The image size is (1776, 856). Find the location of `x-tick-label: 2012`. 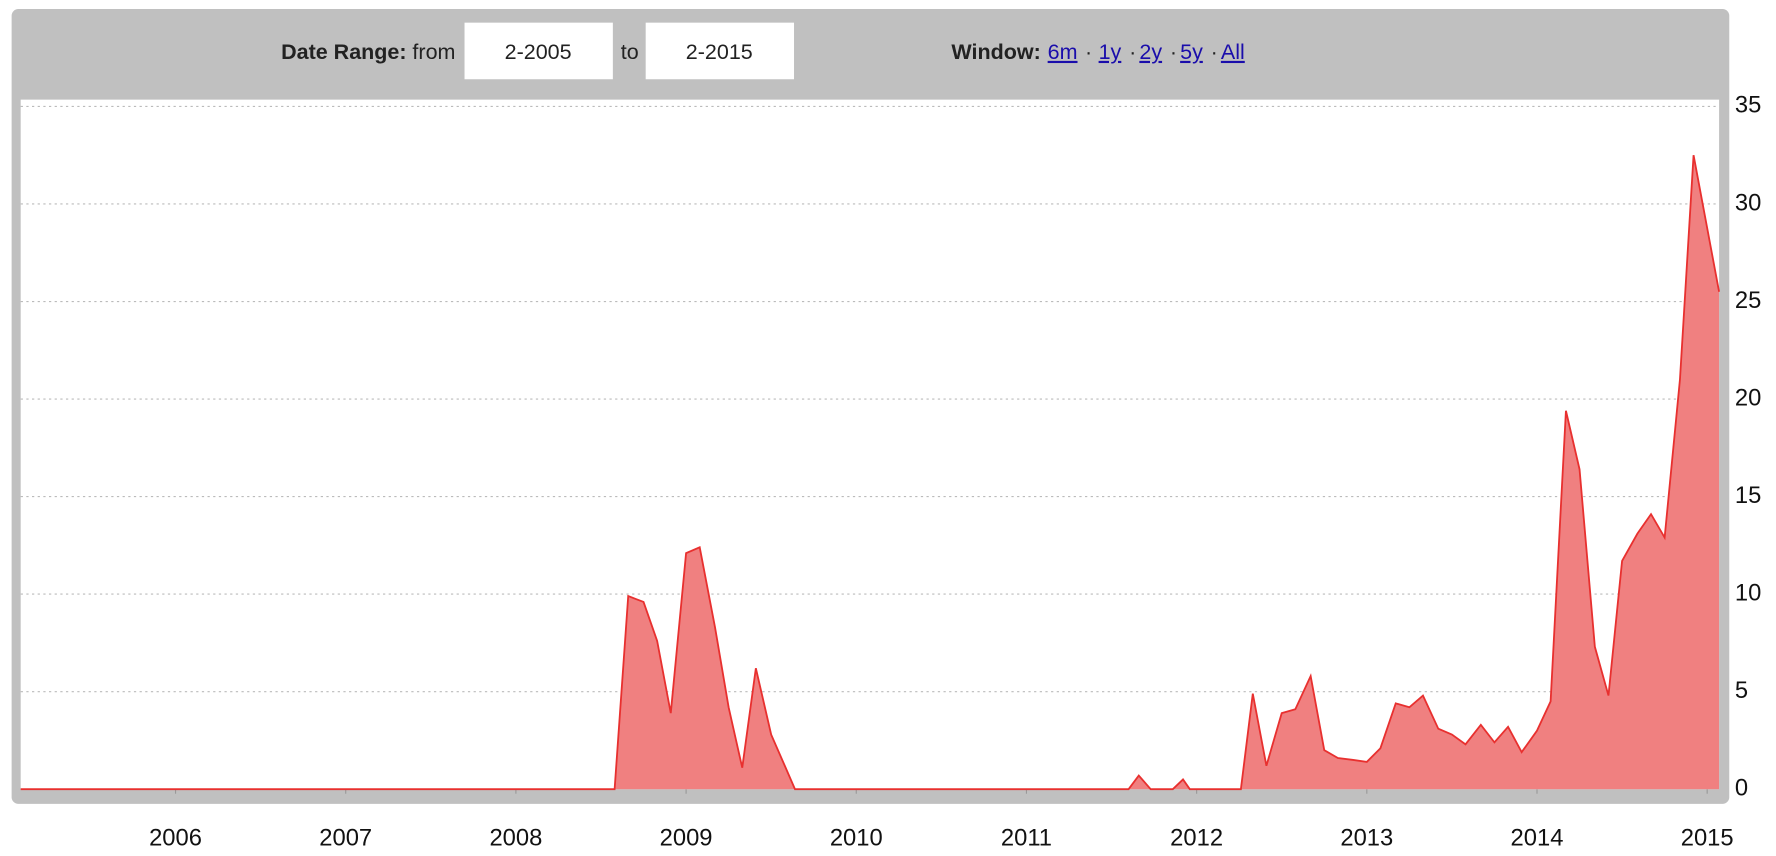

x-tick-label: 2012 is located at coordinates (1196, 837).